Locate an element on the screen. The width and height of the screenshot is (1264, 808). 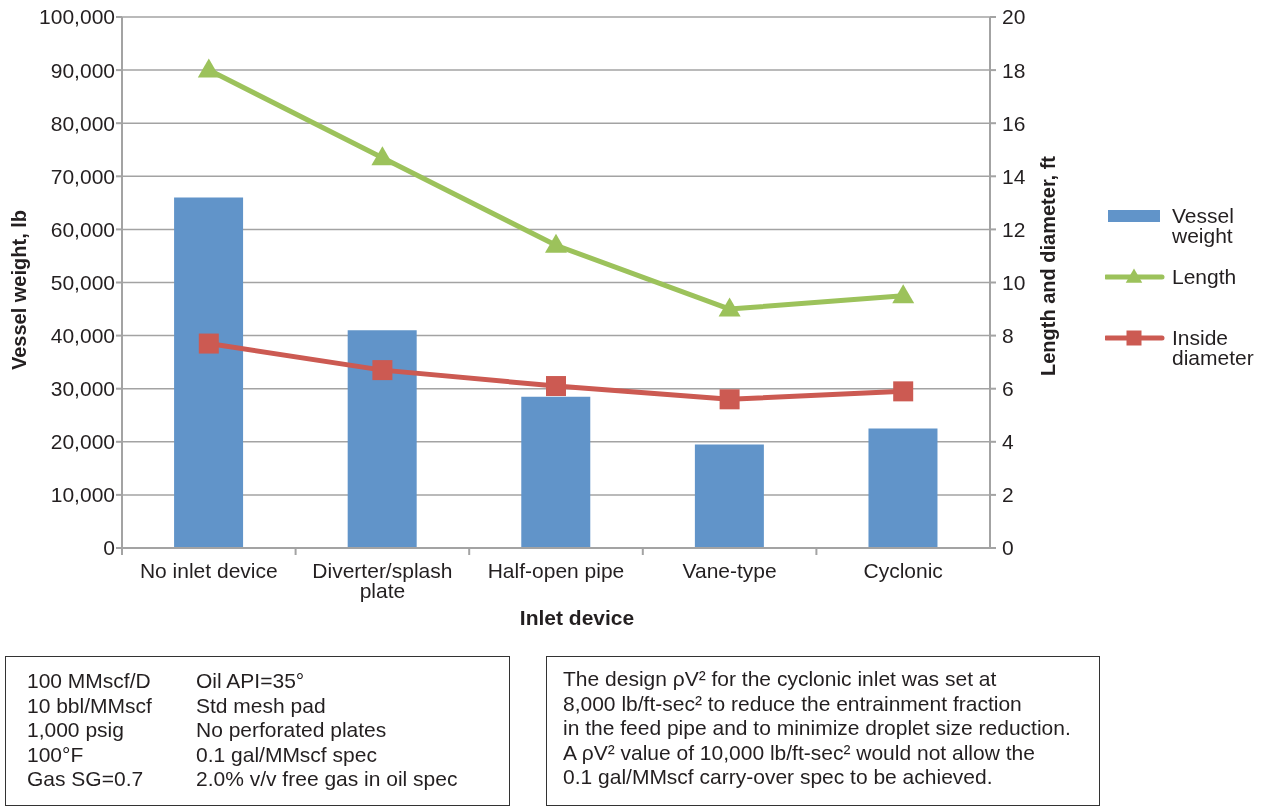
y2-tick-label: 18 is located at coordinates (1014, 70).